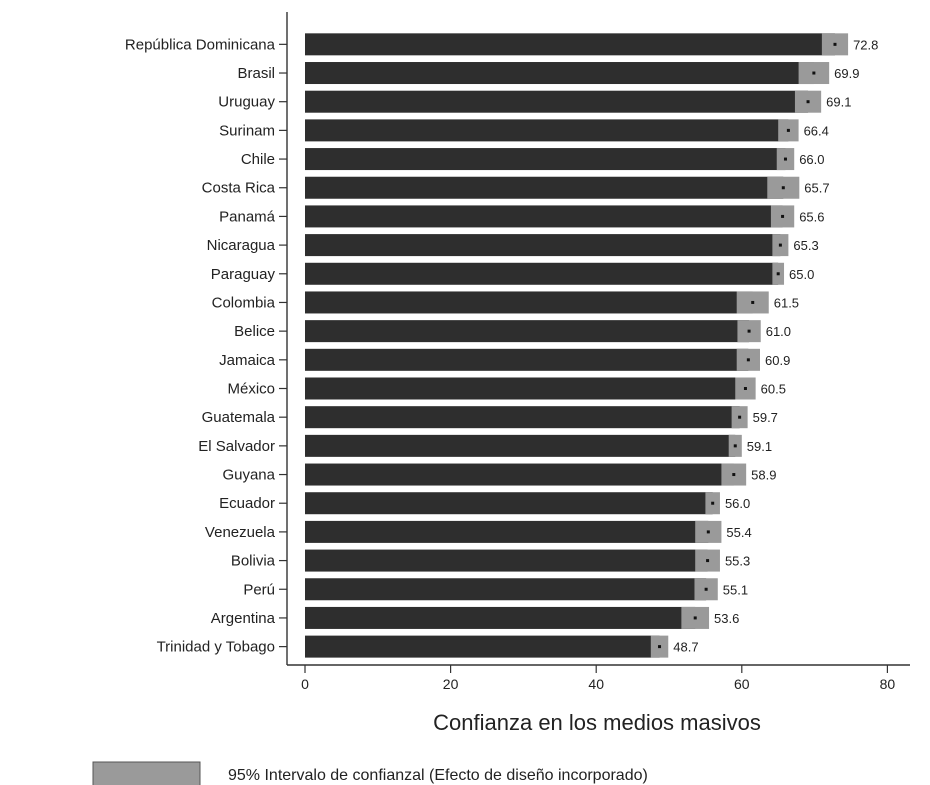  I want to click on value-label: 65.6, so click(811, 216).